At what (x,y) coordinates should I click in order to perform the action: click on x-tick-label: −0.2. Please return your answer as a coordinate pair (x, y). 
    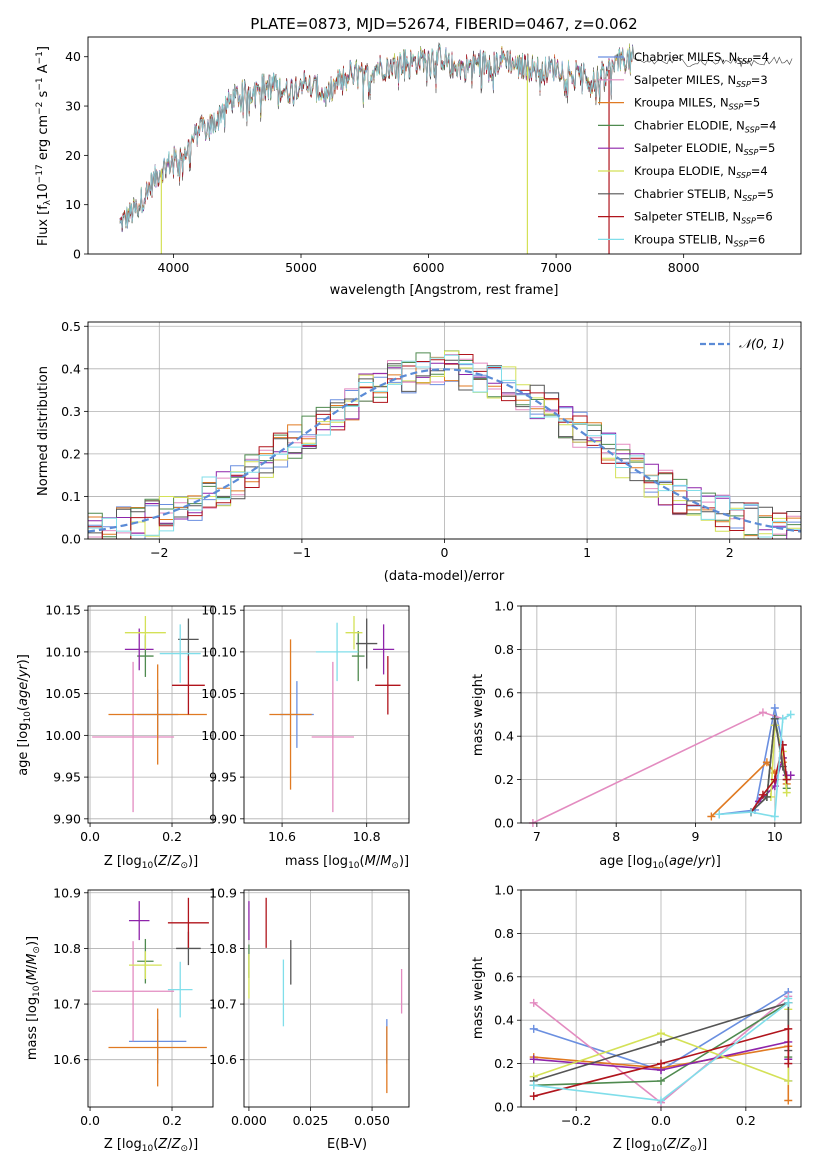
    Looking at the image, I should click on (576, 1120).